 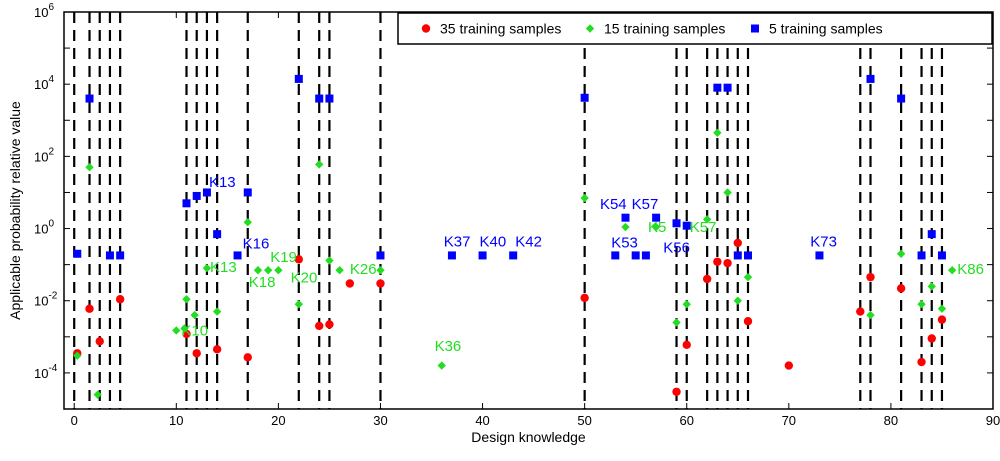 What do you see at coordinates (500, 29) in the screenshot?
I see `legend-label: 35 training samples` at bounding box center [500, 29].